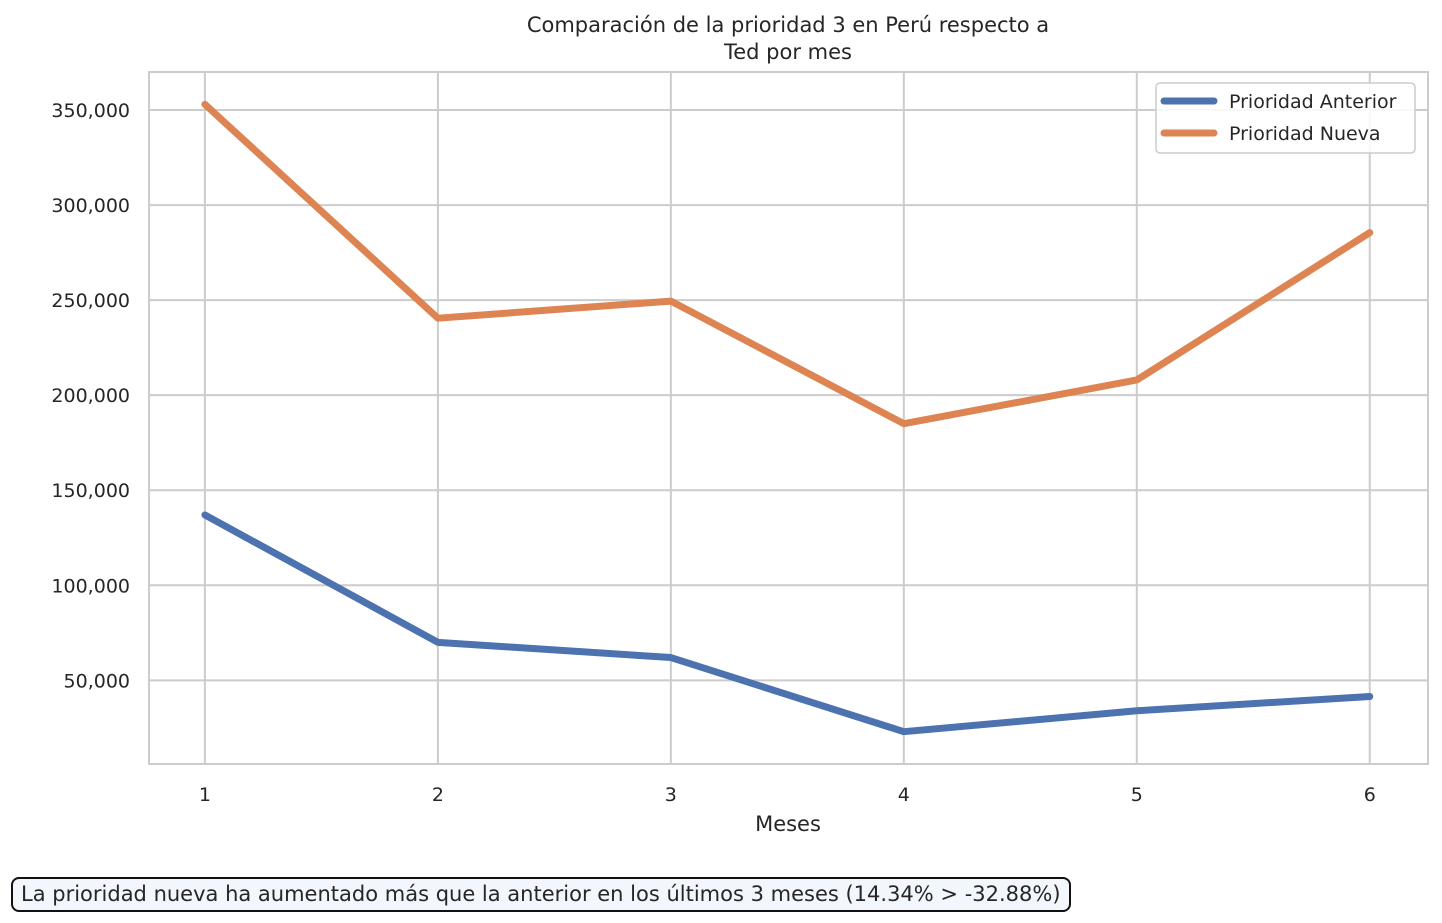 This screenshot has height=923, width=1442. I want to click on legend-box, so click(1285, 118).